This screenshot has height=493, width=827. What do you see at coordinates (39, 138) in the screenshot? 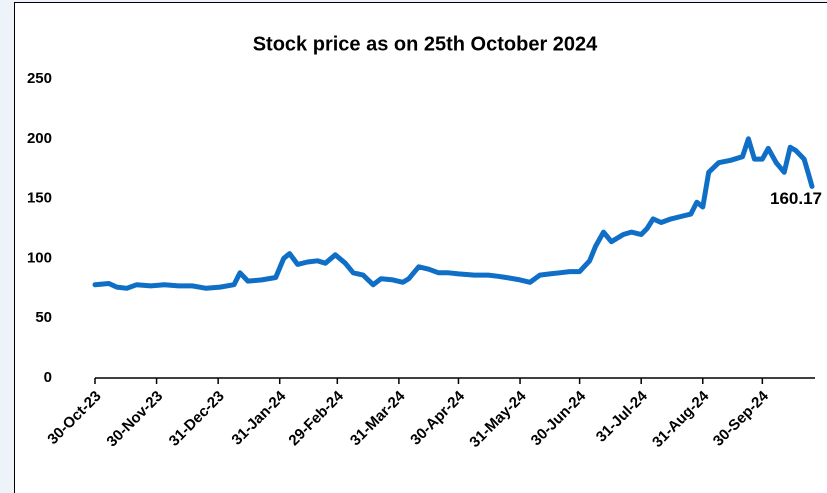
I see `y-tick-label: 200` at bounding box center [39, 138].